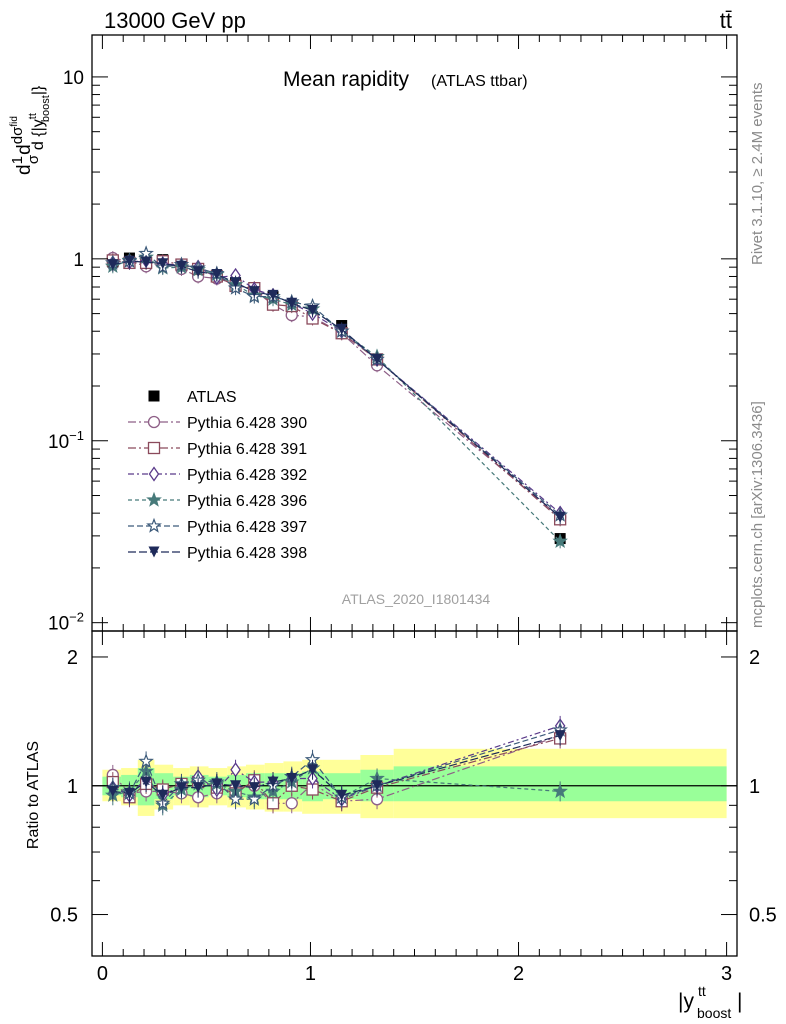 This screenshot has height=1024, width=786. Describe the element at coordinates (175, 20) in the screenshot. I see `energy-label: 13000 GeV pp` at that location.